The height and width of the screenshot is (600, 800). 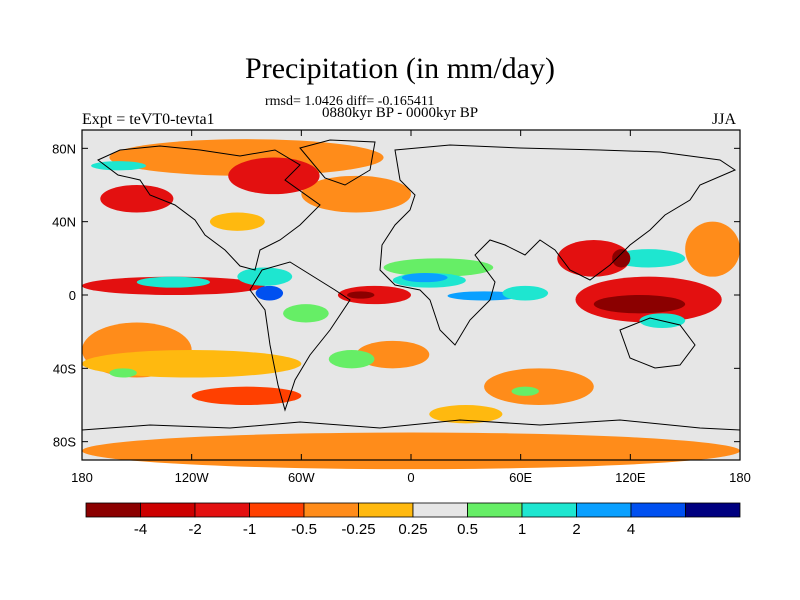 I want to click on anomaly-region-amazon-cyan, so click(x=265, y=276).